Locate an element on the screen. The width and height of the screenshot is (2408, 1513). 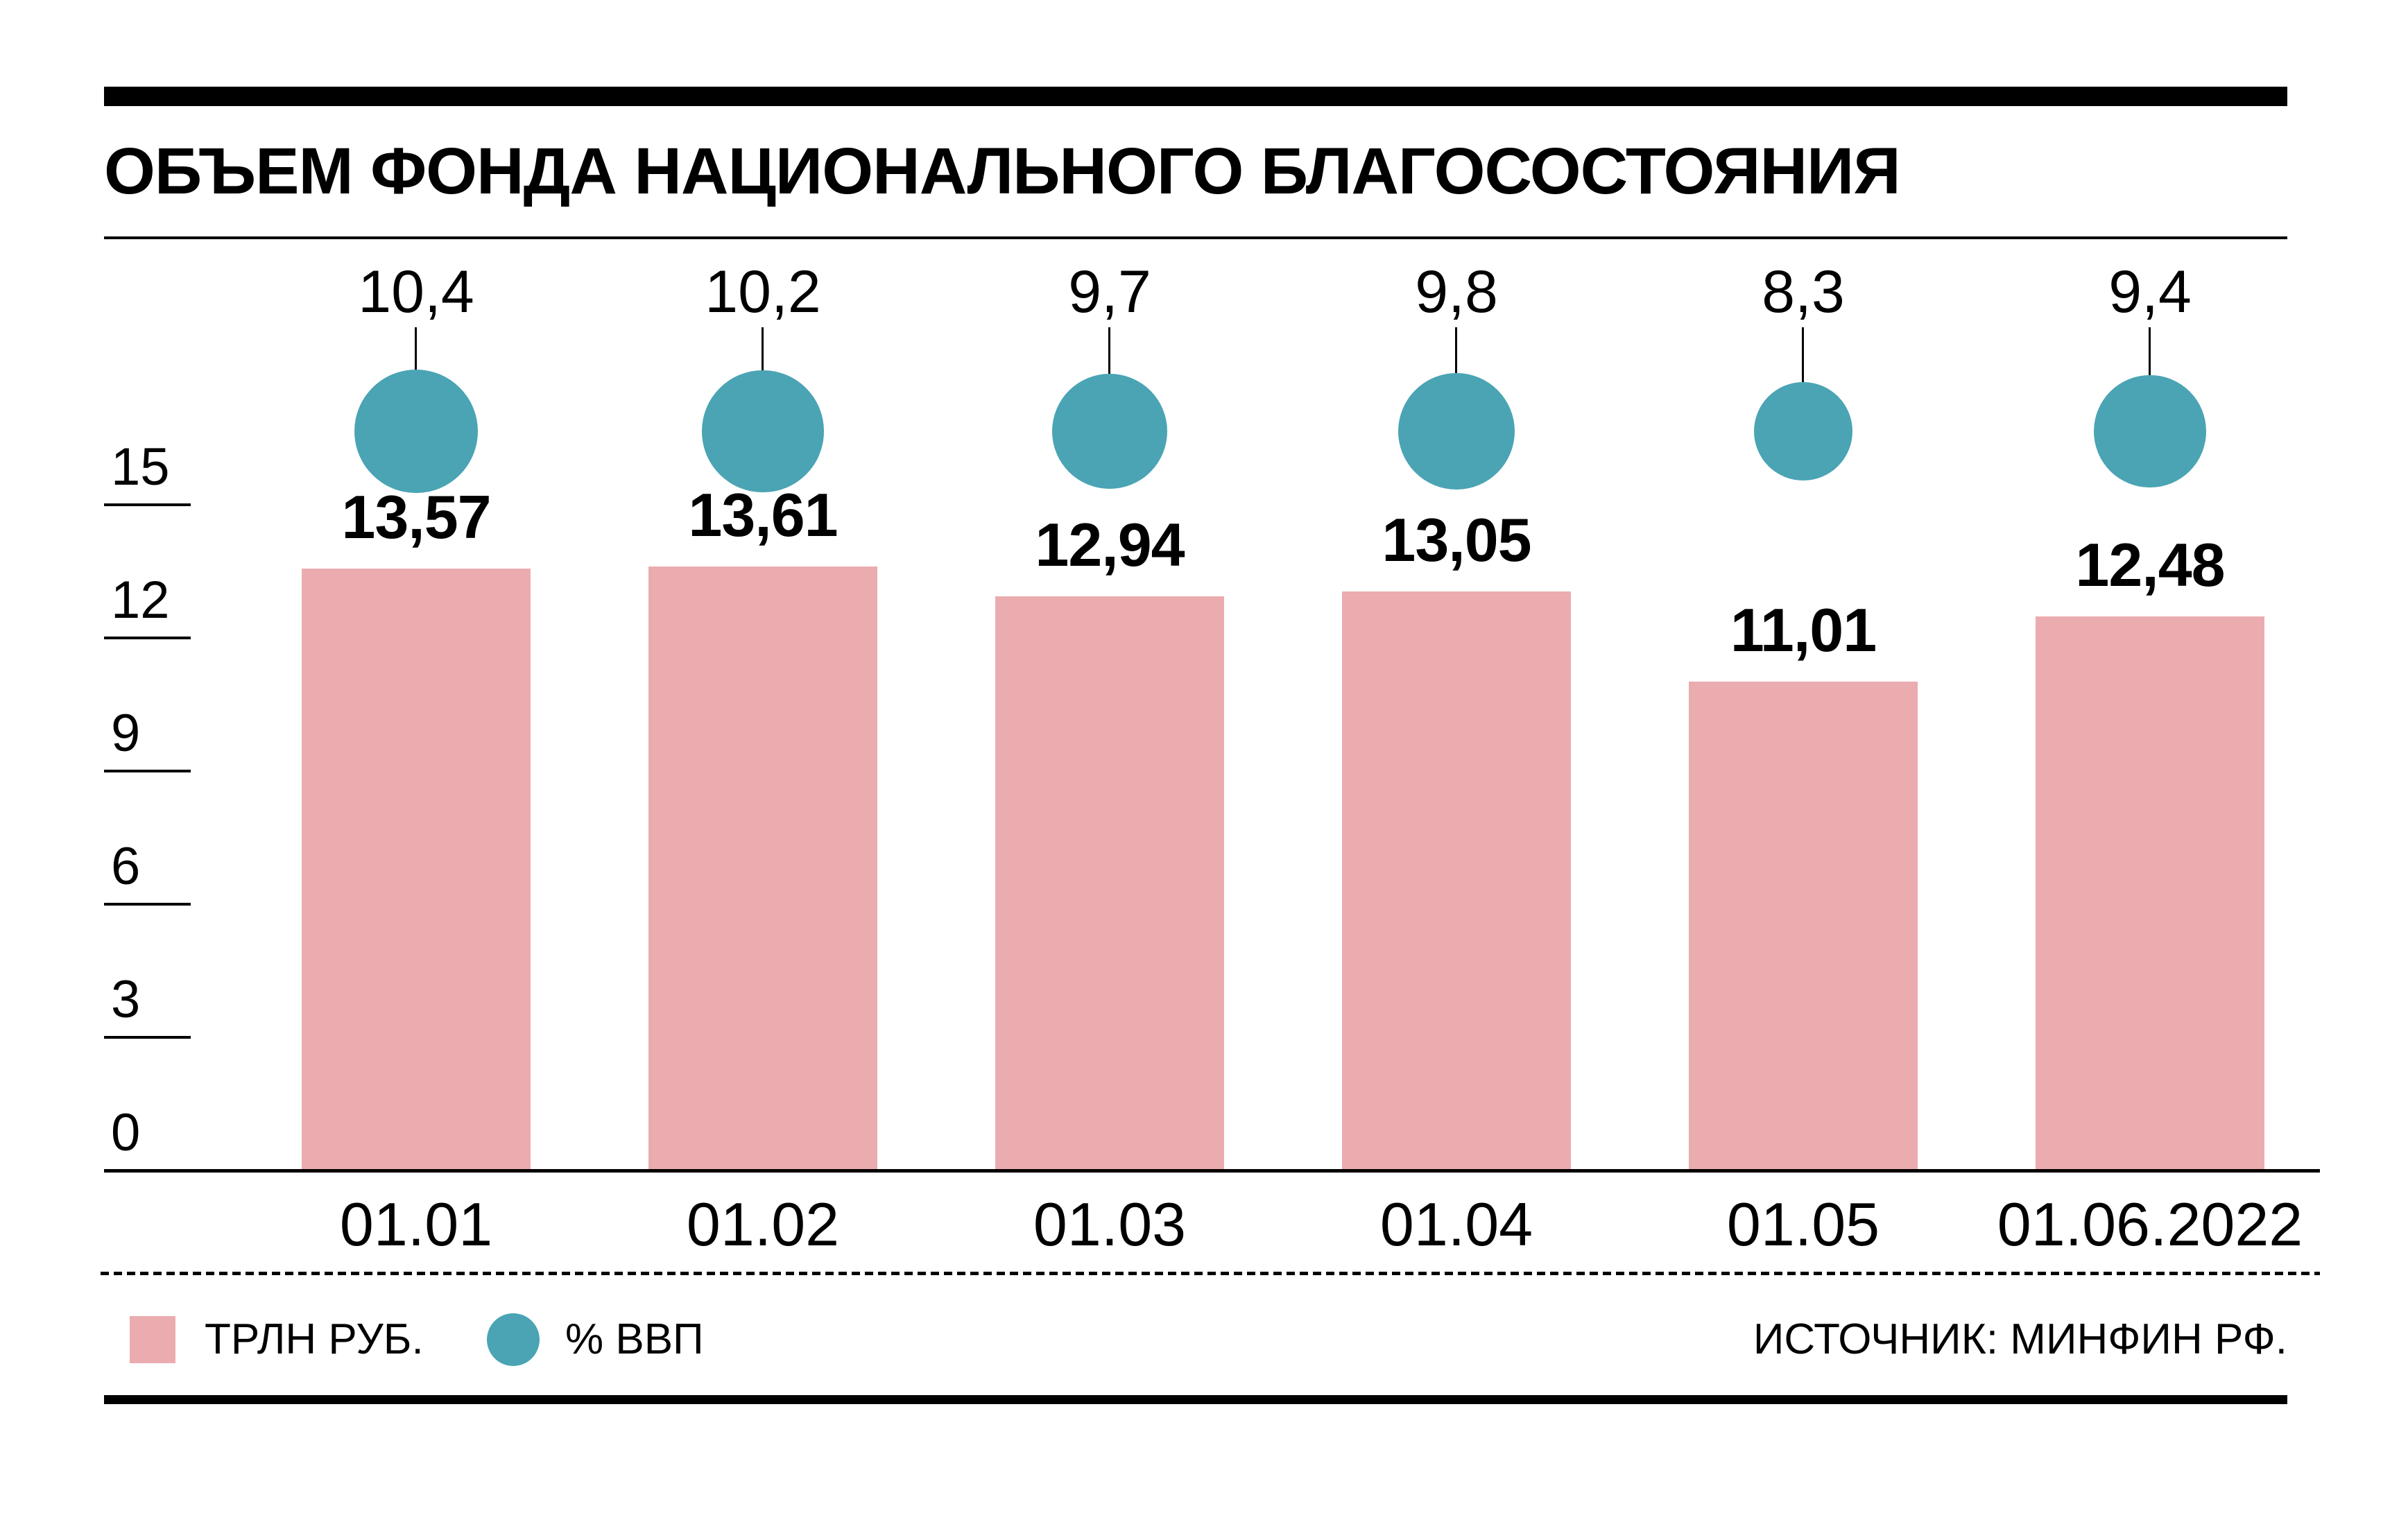
gdp-value-label: 9,4 is located at coordinates (2150, 292).